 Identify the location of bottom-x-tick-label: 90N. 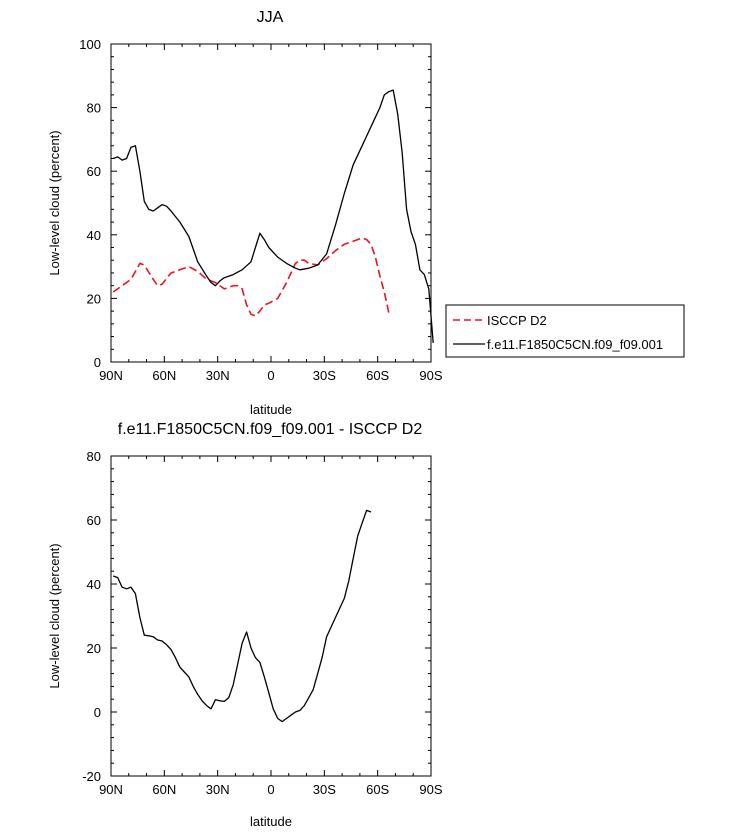
(111, 789).